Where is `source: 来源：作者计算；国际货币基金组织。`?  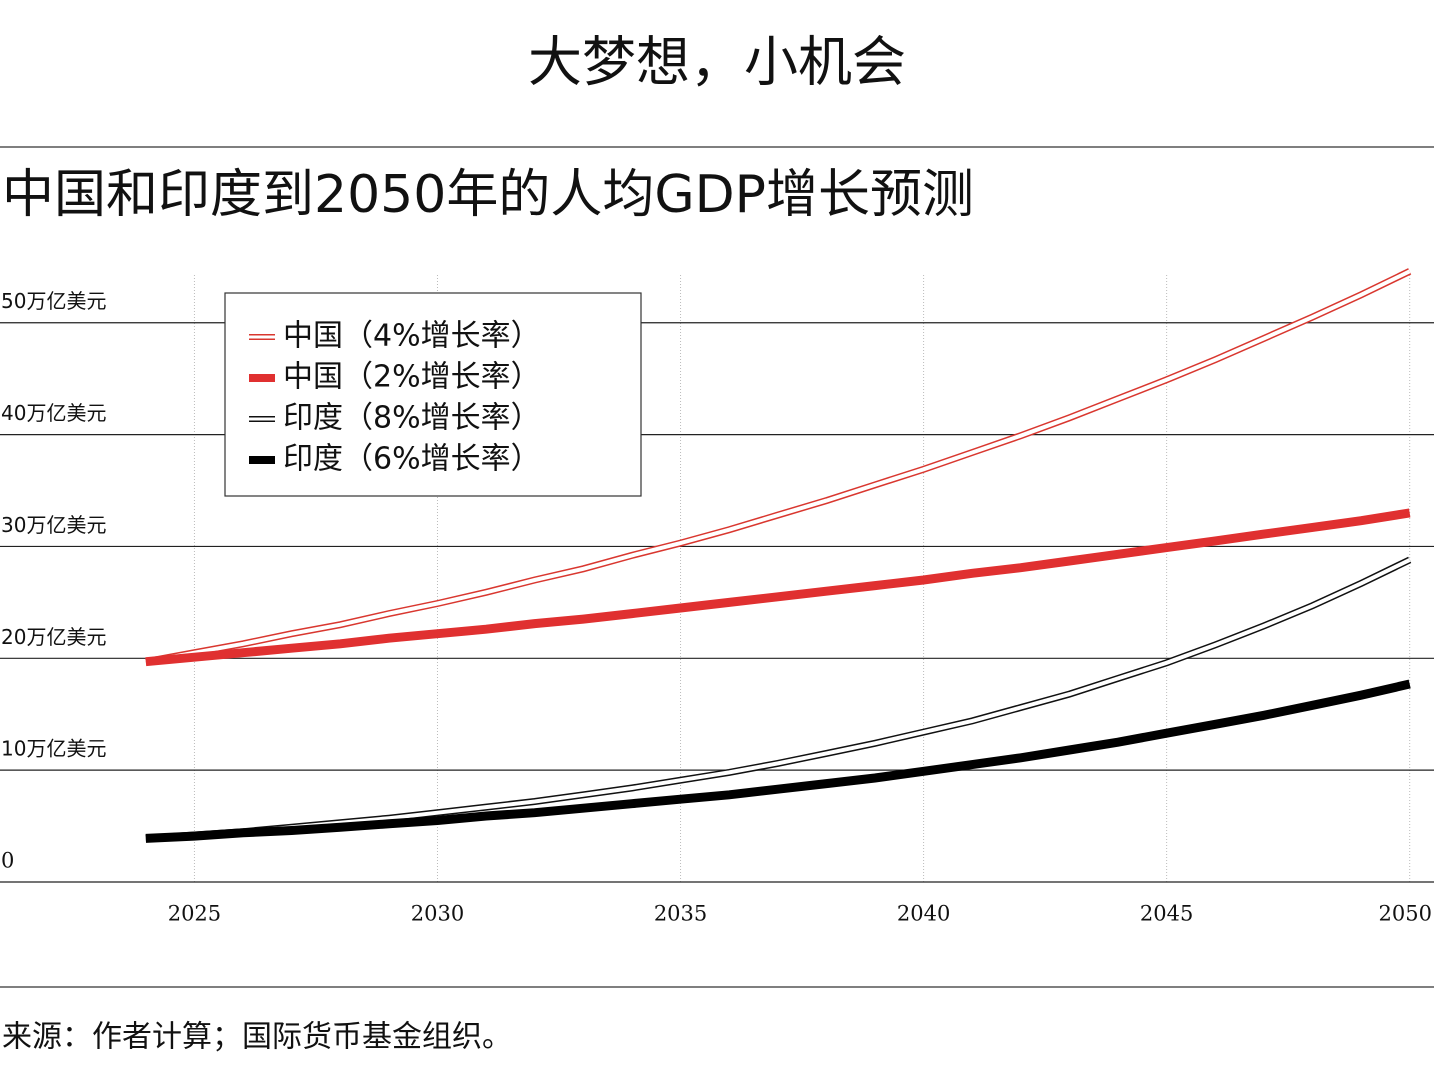
source: 来源：作者计算；国际货币基金组织。 is located at coordinates (257, 1037).